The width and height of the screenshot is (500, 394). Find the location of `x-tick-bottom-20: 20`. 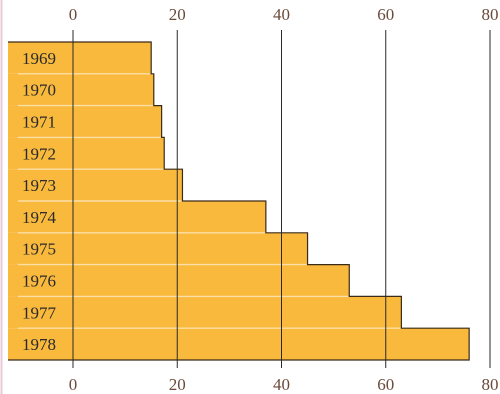

x-tick-bottom-20: 20 is located at coordinates (177, 384).